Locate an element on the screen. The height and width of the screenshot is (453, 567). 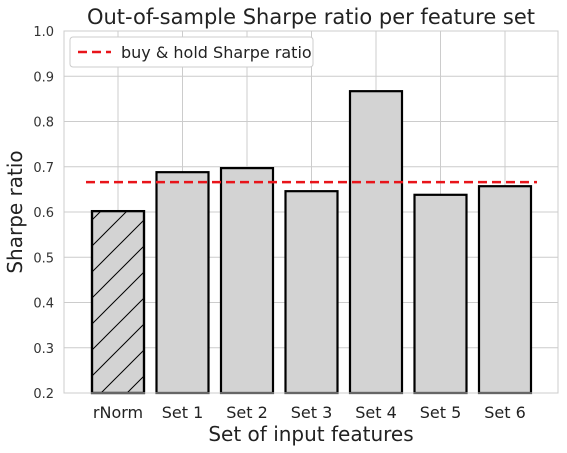
x-tick-label: Set 5 is located at coordinates (441, 412).